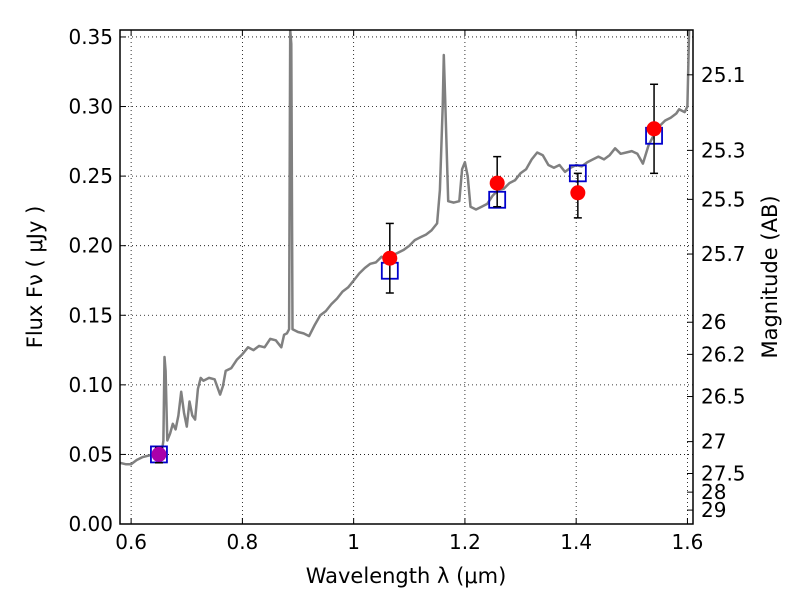 The image size is (800, 600). What do you see at coordinates (90, 385) in the screenshot?
I see `y-tick-label: 0.10` at bounding box center [90, 385].